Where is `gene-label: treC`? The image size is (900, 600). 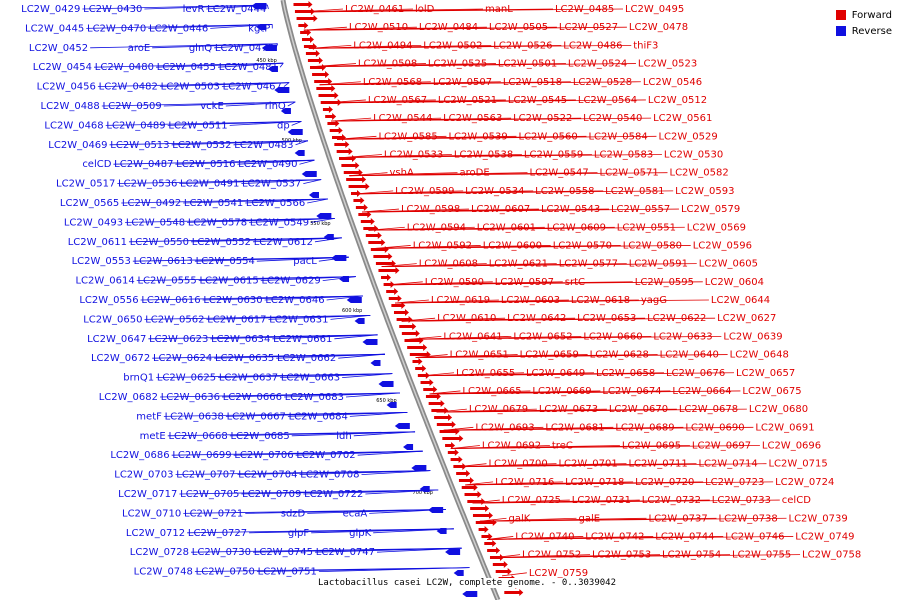 gene-label: treC is located at coordinates (562, 446).